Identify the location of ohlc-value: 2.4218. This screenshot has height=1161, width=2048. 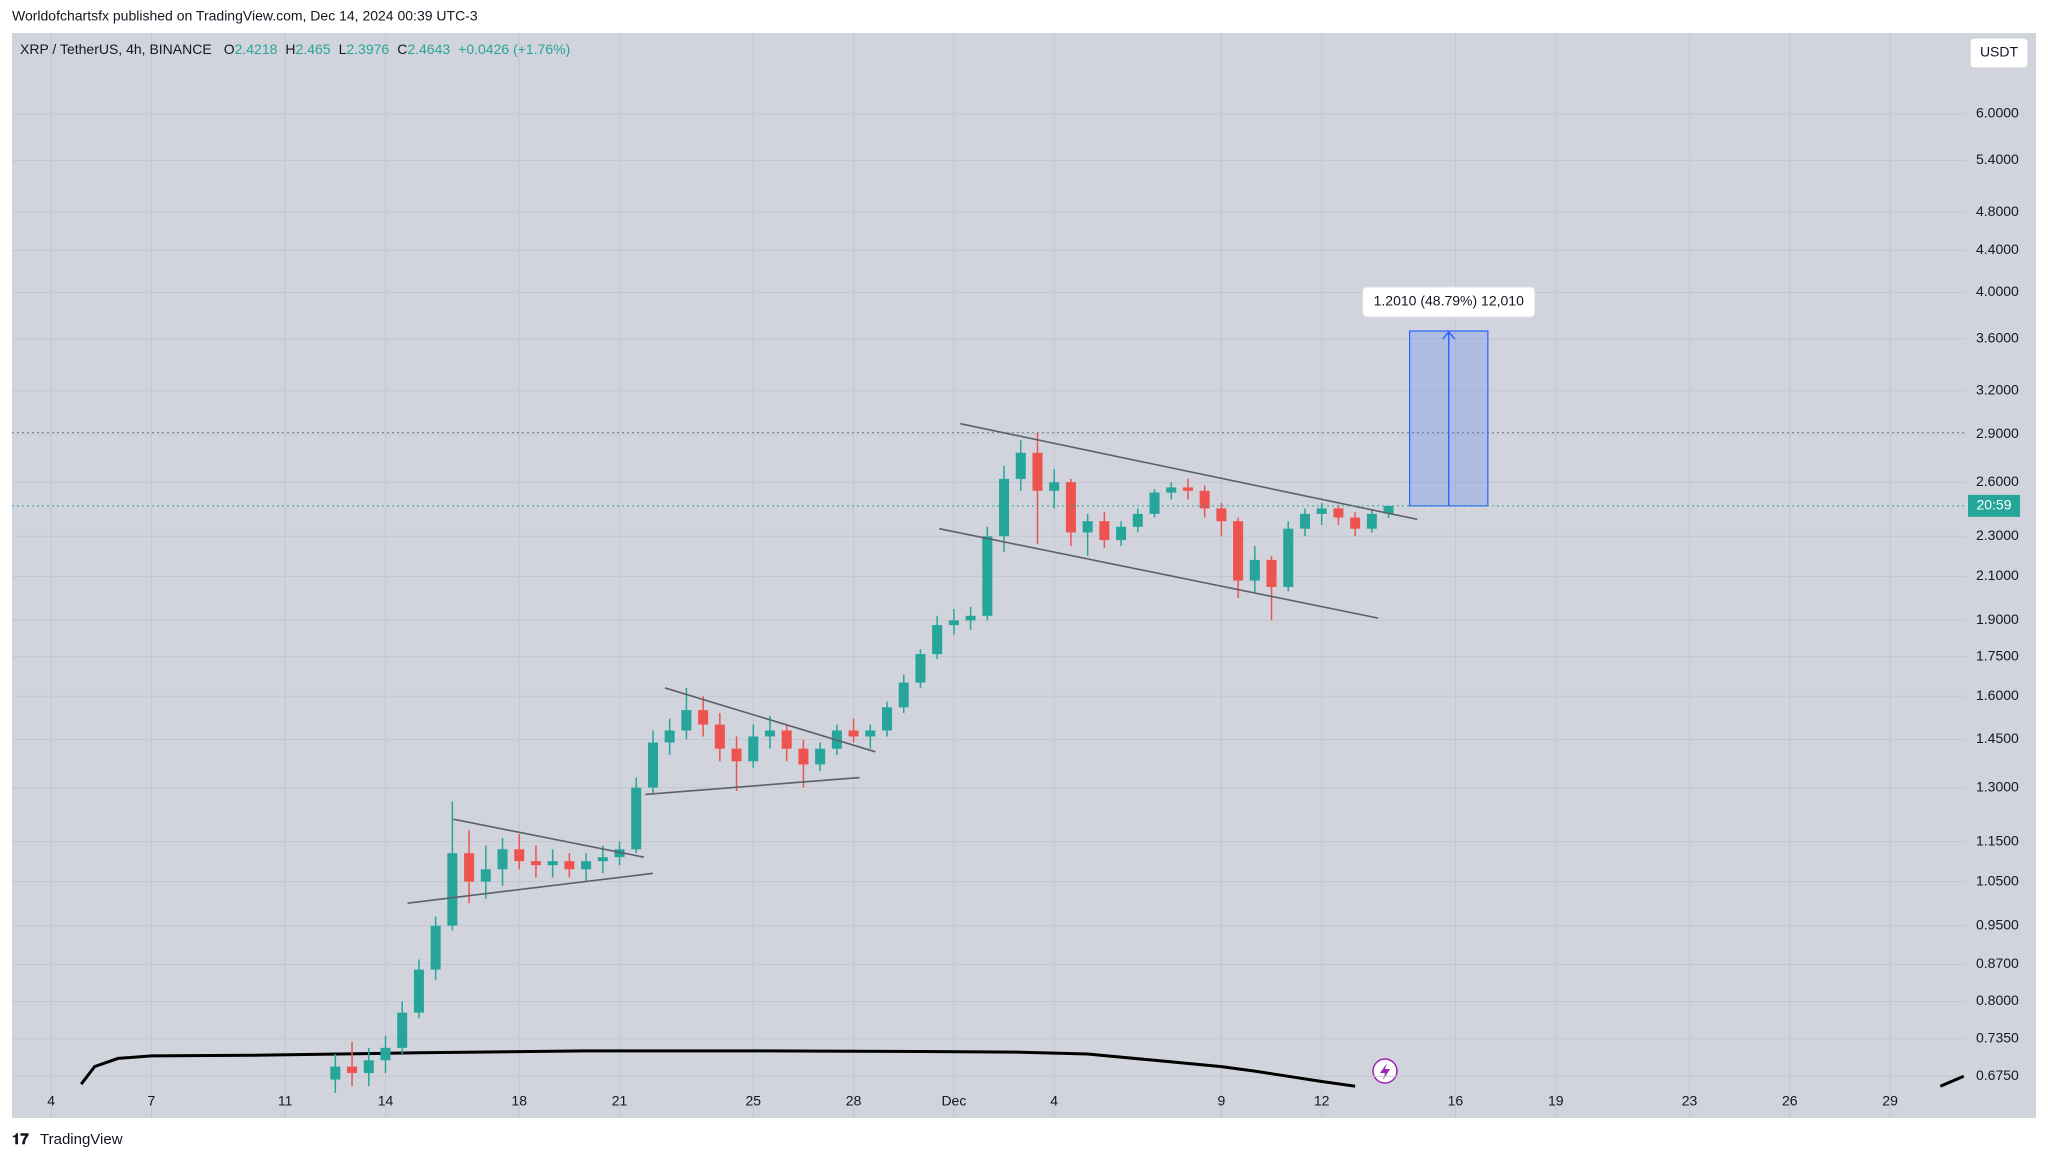
(256, 49).